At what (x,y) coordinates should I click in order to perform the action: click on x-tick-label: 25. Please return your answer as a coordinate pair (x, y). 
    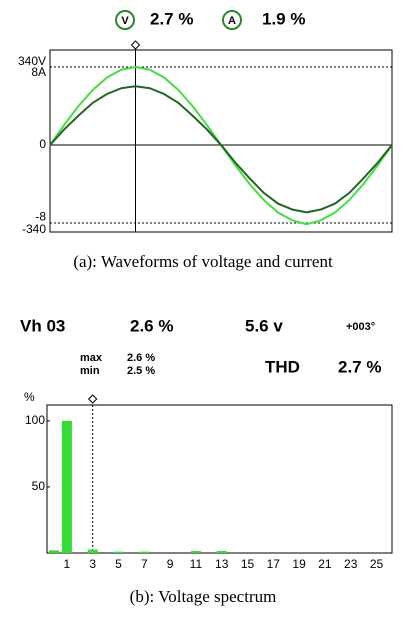
    Looking at the image, I should click on (377, 564).